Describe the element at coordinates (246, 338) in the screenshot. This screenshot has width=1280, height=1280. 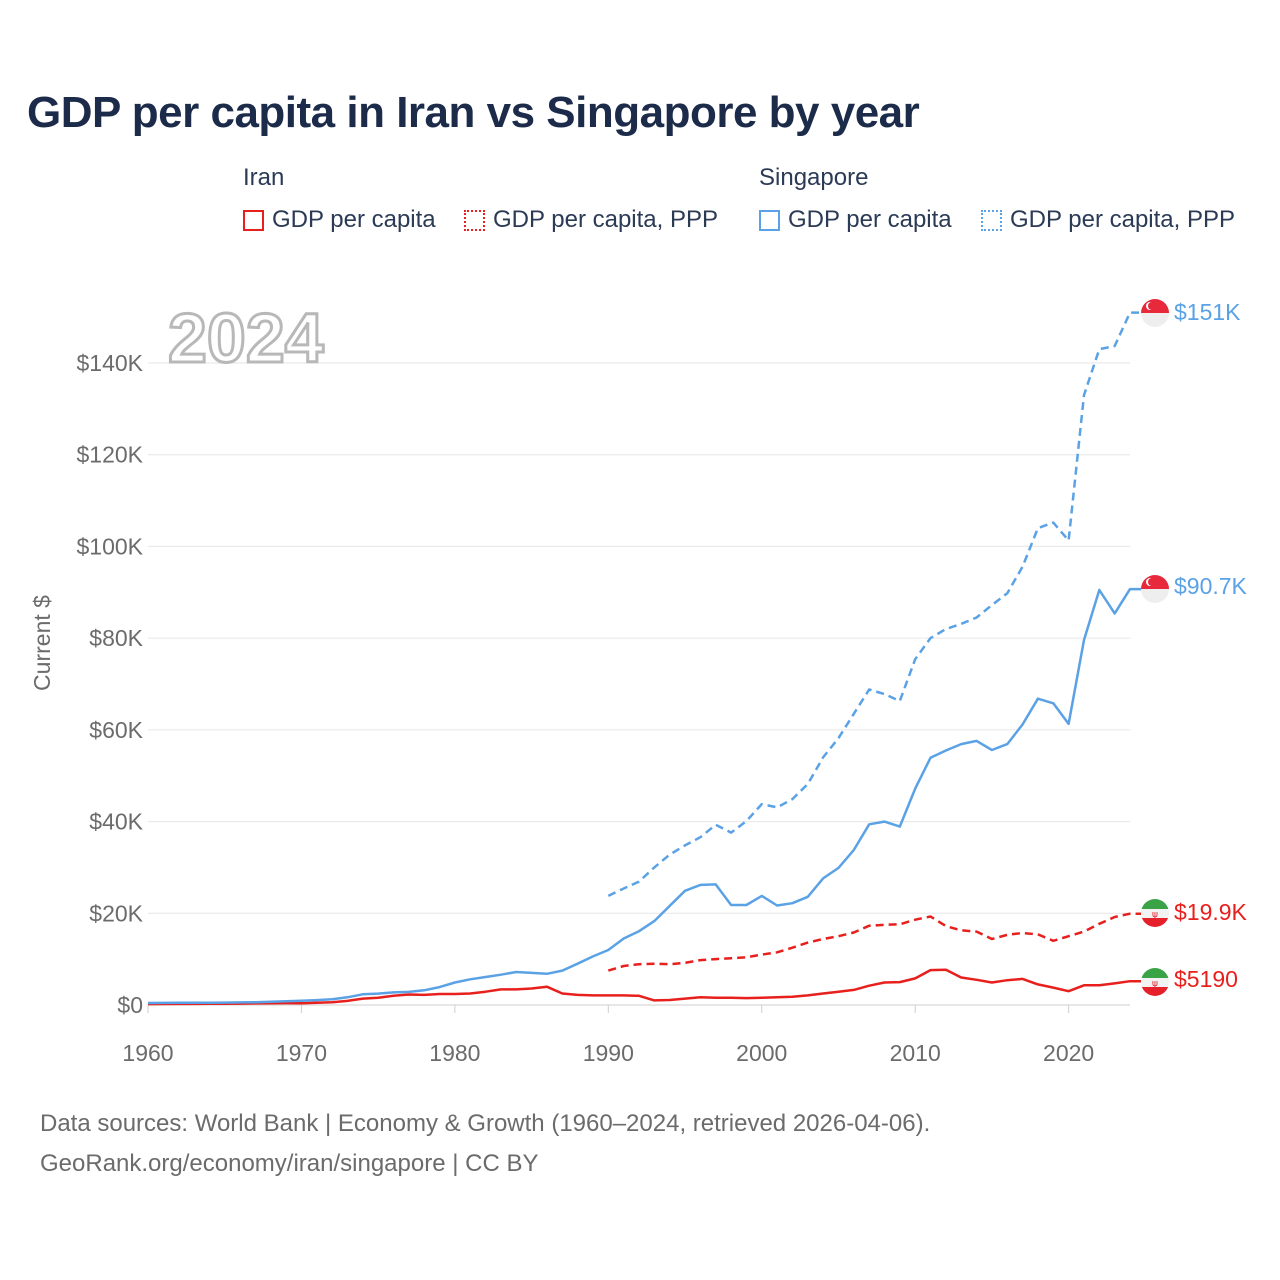
I see `year-watermark: 2024` at that location.